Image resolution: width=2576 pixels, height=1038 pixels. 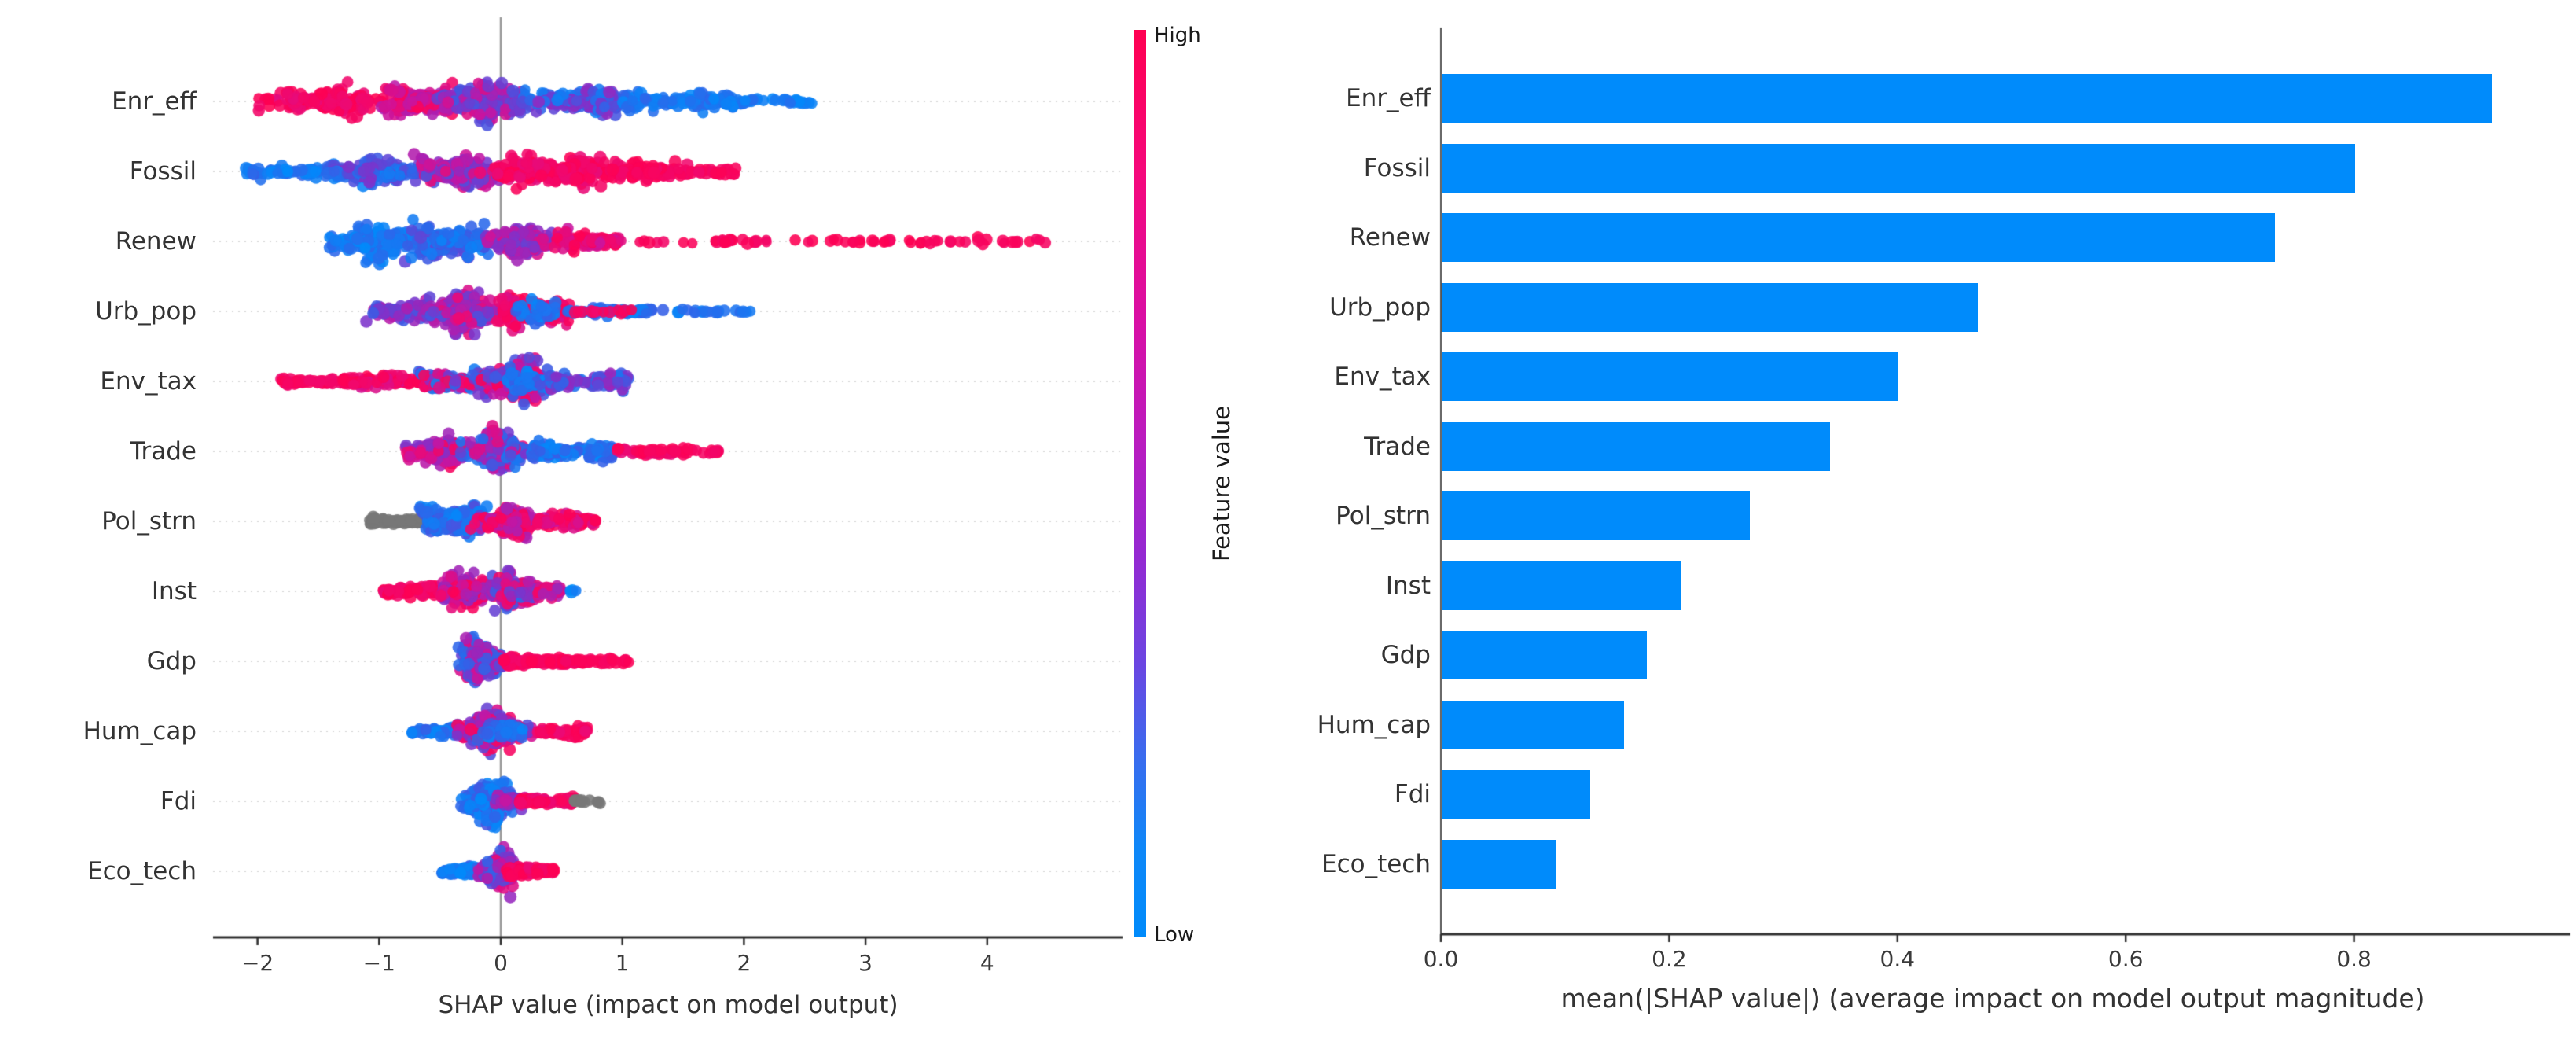 I want to click on importance-bar-env_tax, so click(x=1670, y=376).